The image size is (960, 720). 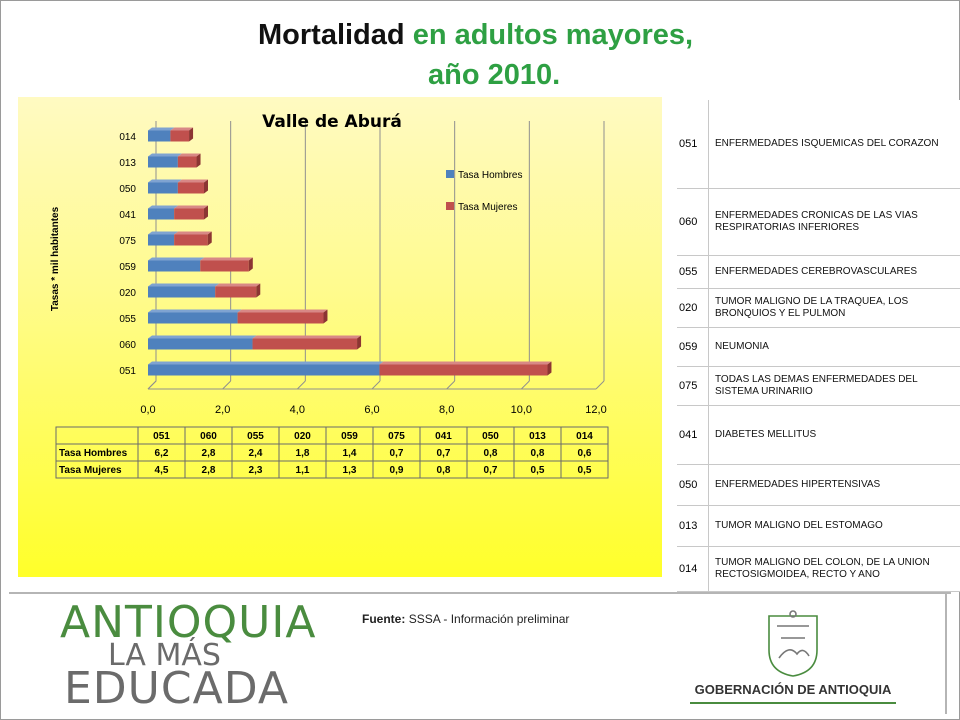 I want to click on data-table-hombres-value: 1,8, so click(x=303, y=453).